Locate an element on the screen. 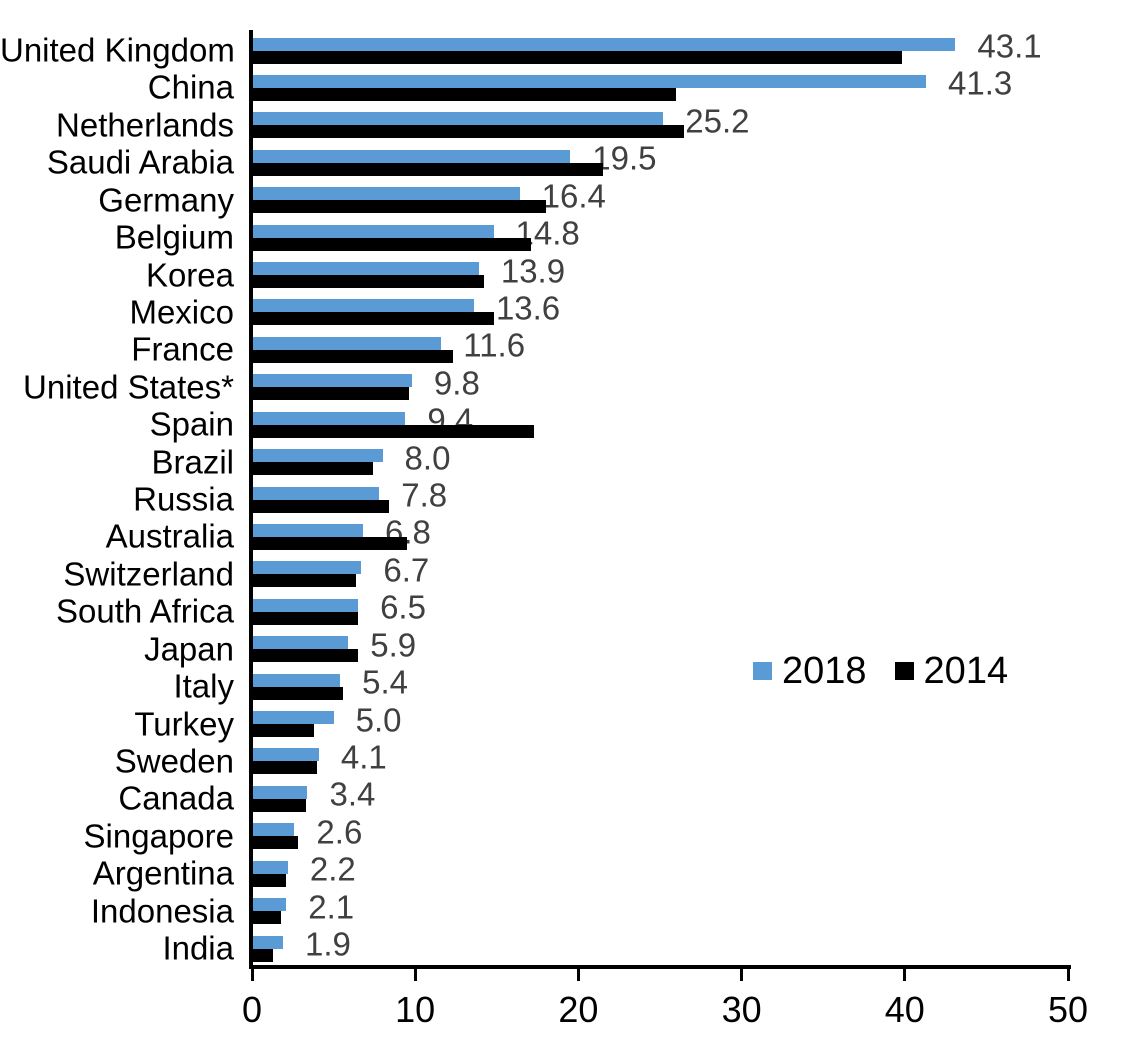  category-label: Korea is located at coordinates (189, 275).